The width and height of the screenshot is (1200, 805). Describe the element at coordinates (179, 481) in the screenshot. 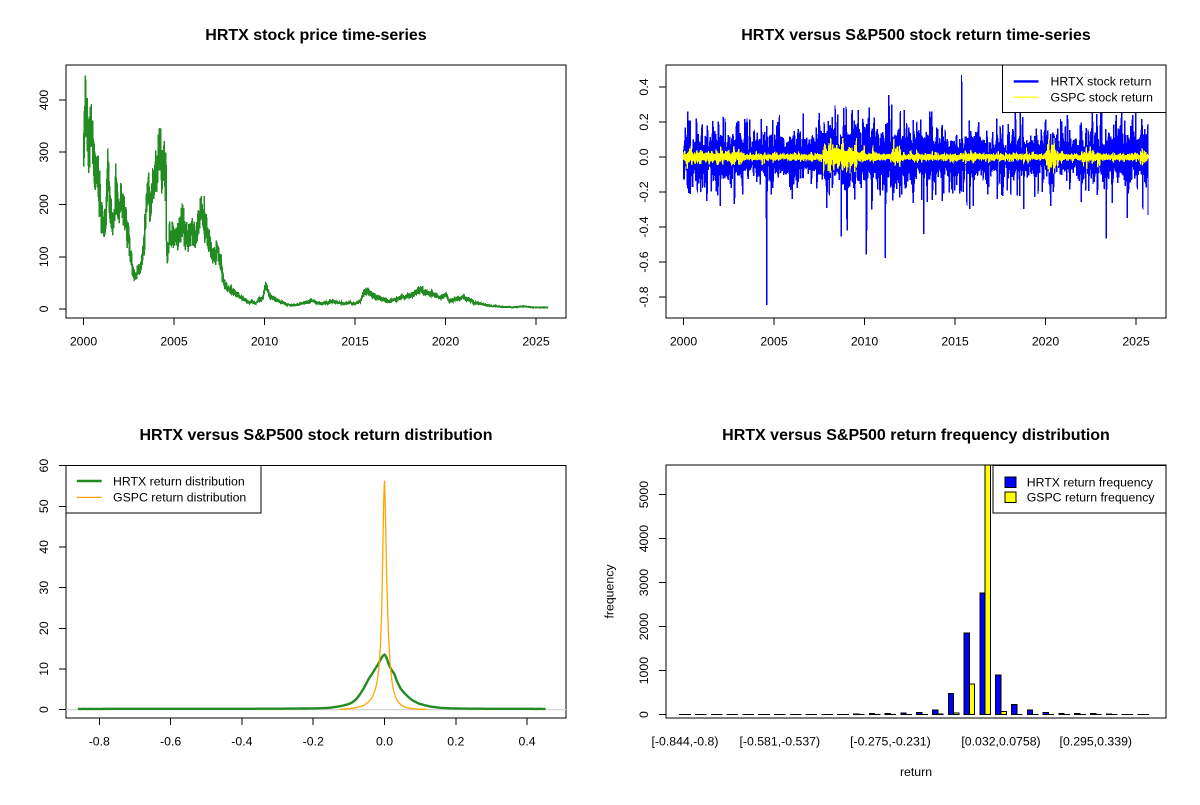

I see `svg-text: HRTX return distribution` at that location.